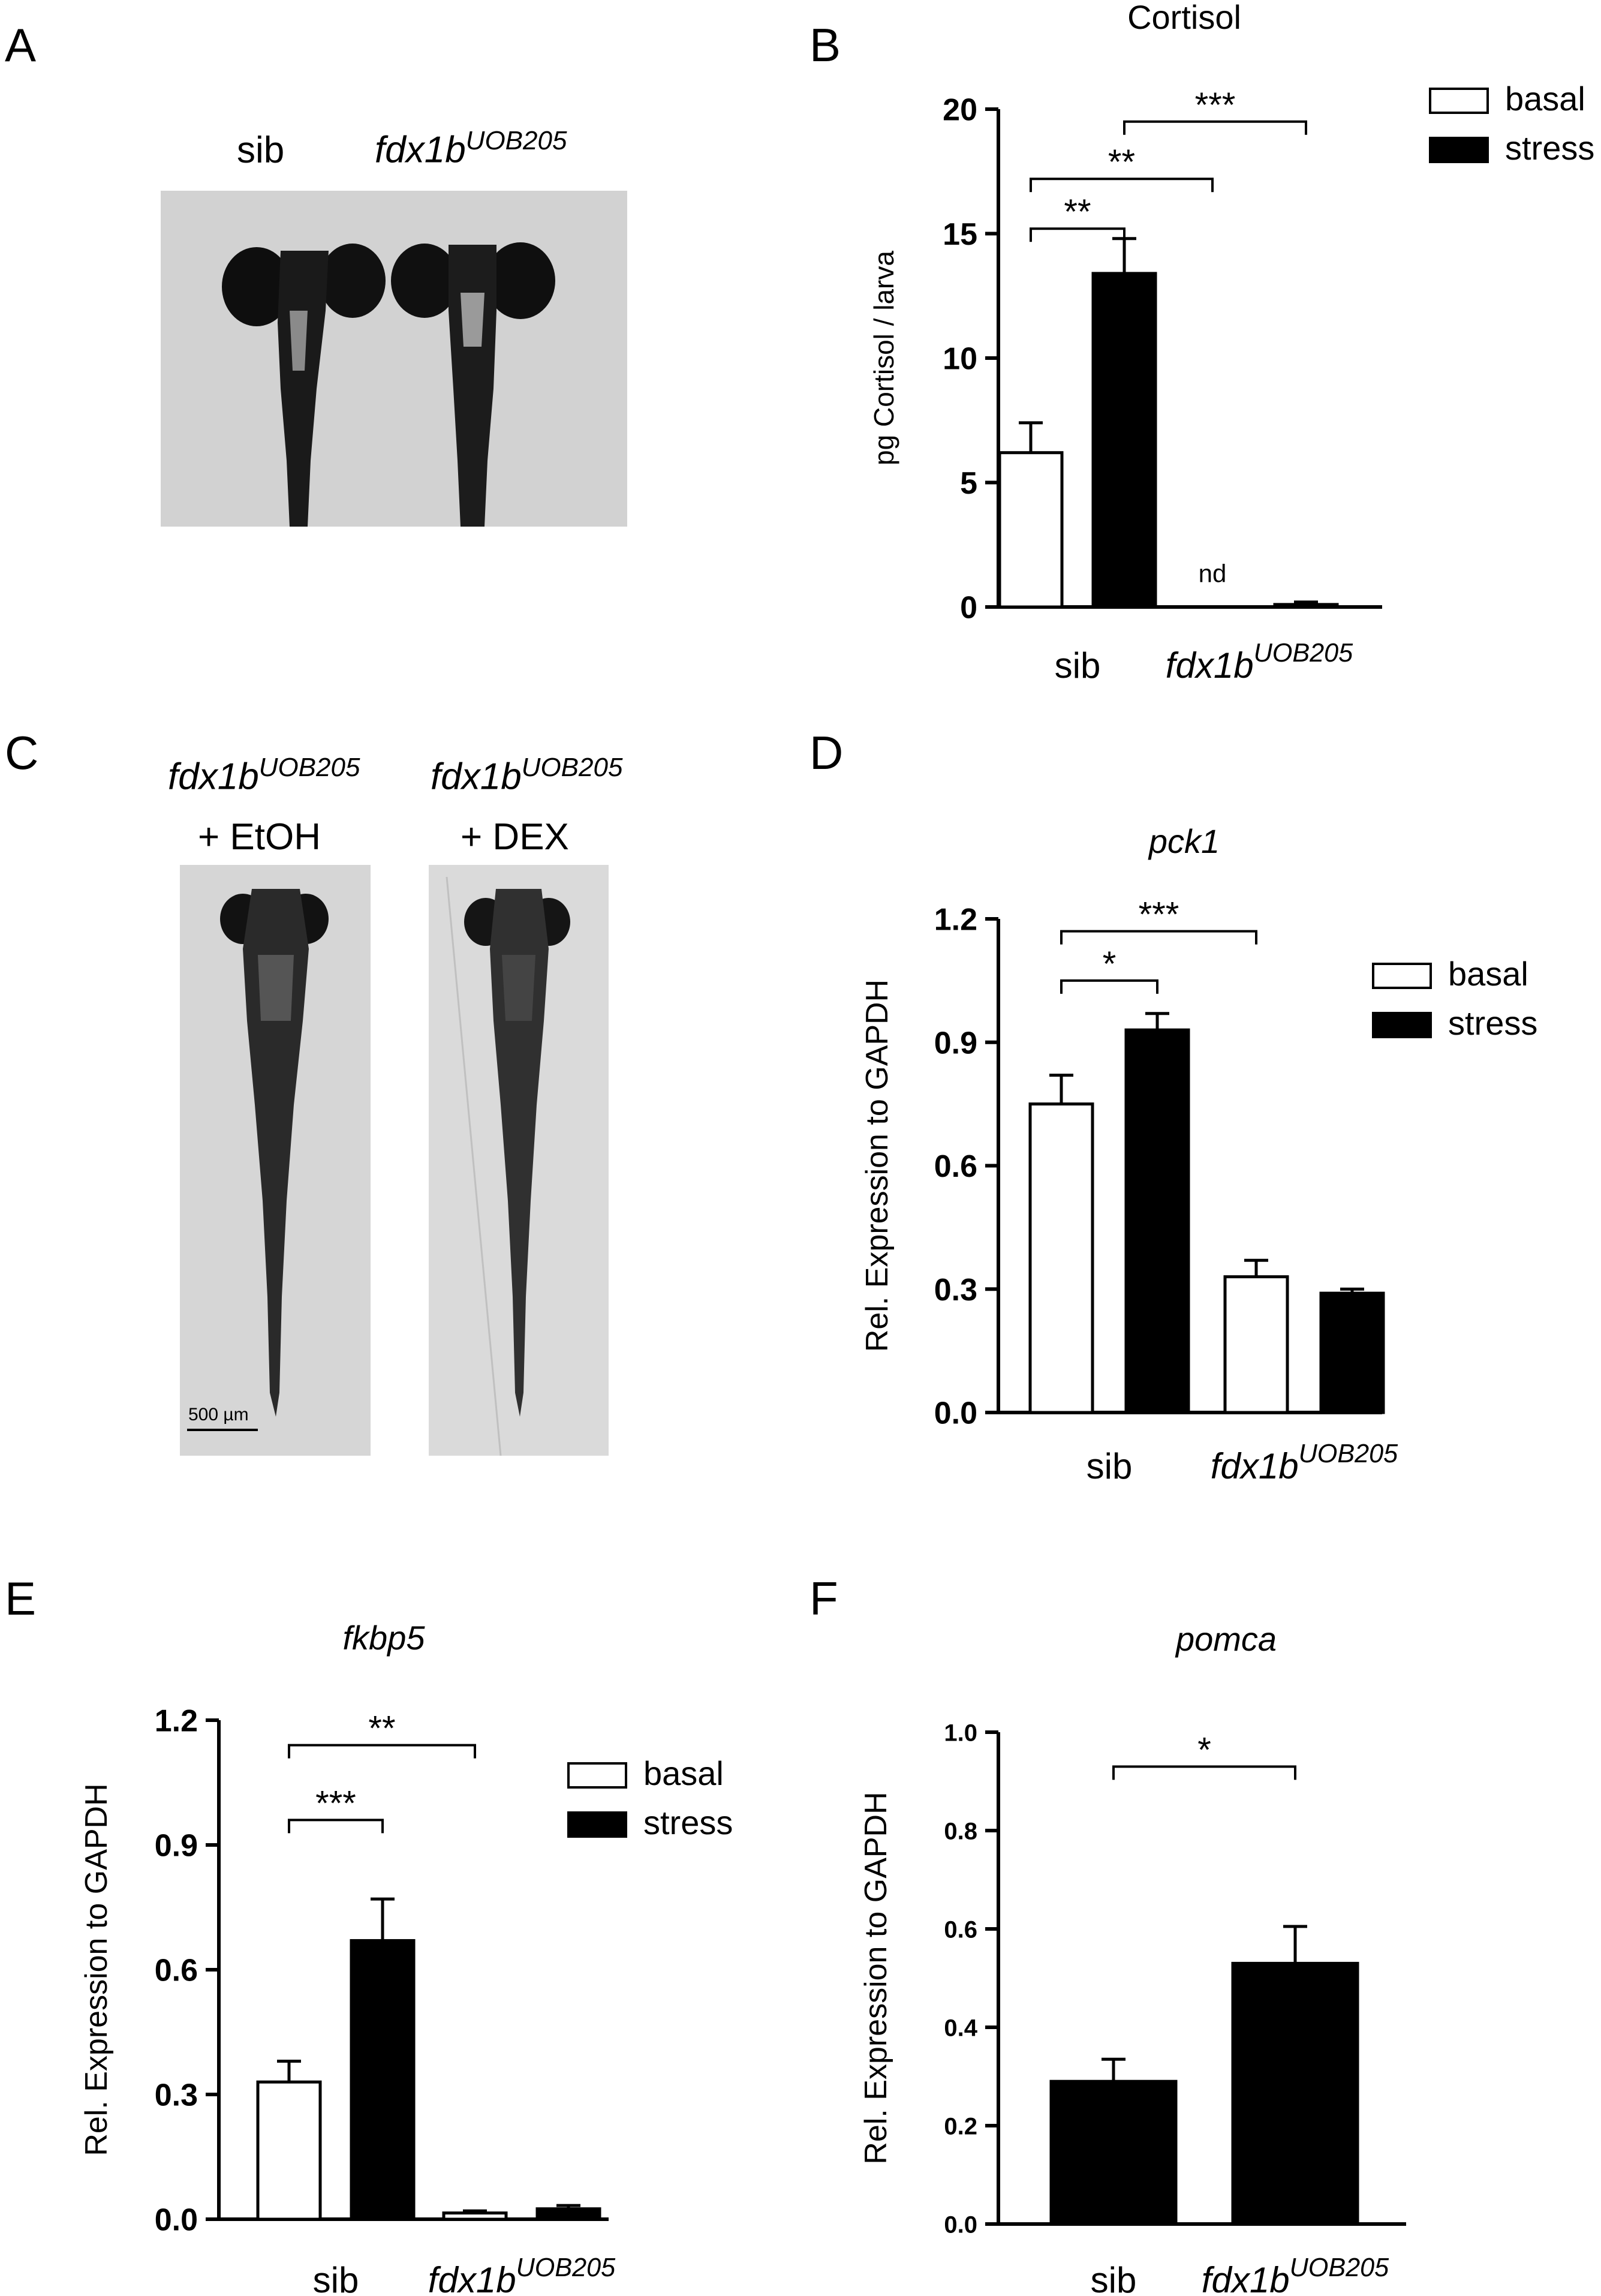 The height and width of the screenshot is (2296, 1601). Describe the element at coordinates (1204, 1772) in the screenshot. I see `chart-f-significance-bracket` at that location.